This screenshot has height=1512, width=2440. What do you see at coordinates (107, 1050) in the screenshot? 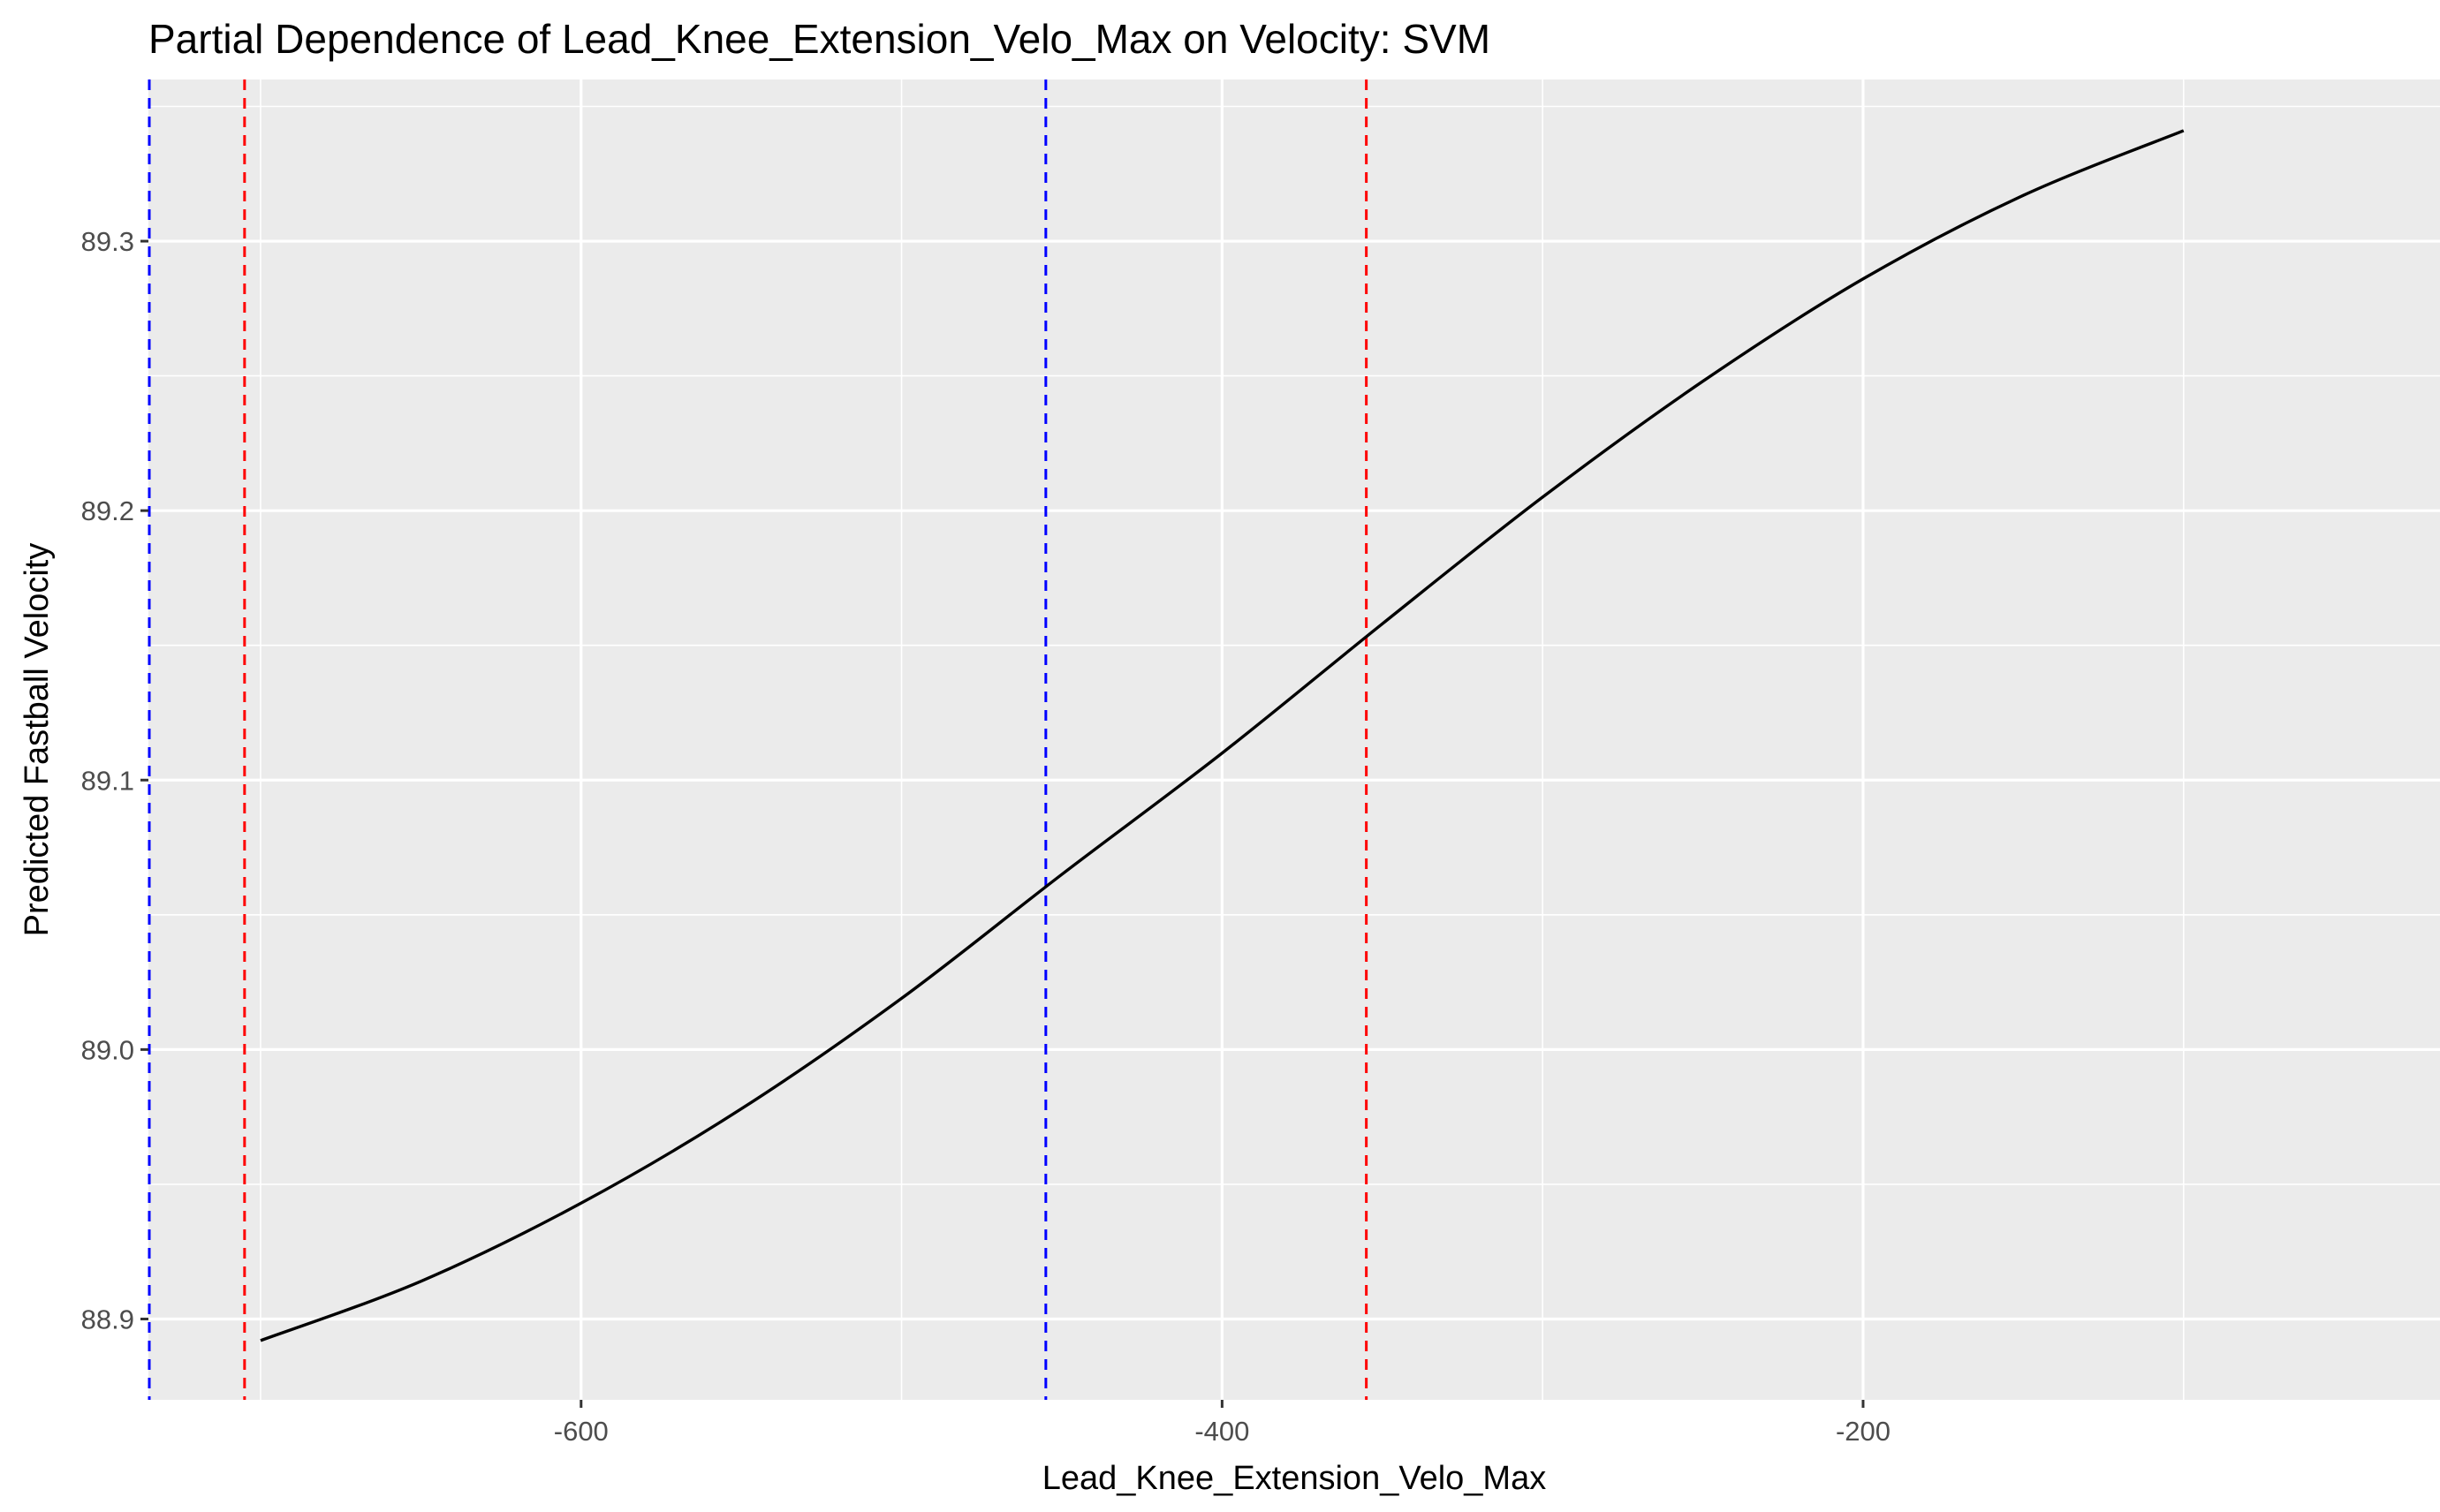
I see `y-tick-label: 89.0` at bounding box center [107, 1050].